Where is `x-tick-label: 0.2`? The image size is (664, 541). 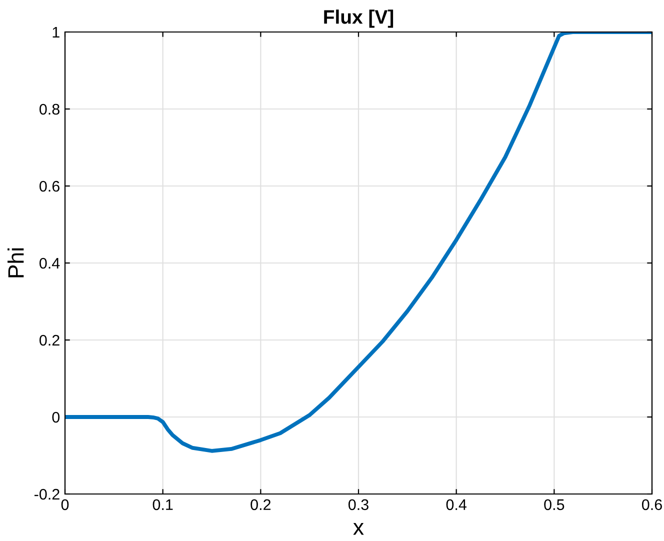 x-tick-label: 0.2 is located at coordinates (260, 504).